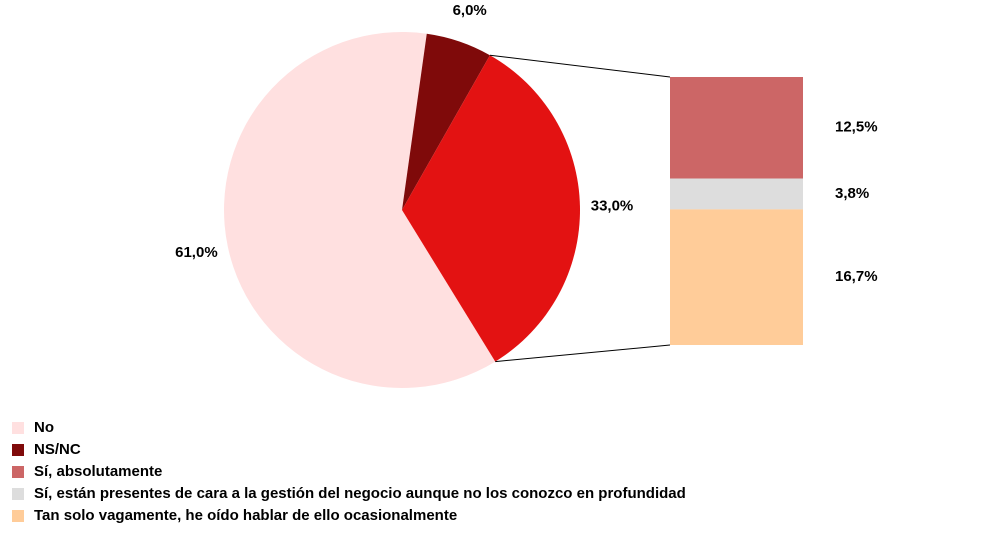  I want to click on data-label: 33,0%, so click(612, 205).